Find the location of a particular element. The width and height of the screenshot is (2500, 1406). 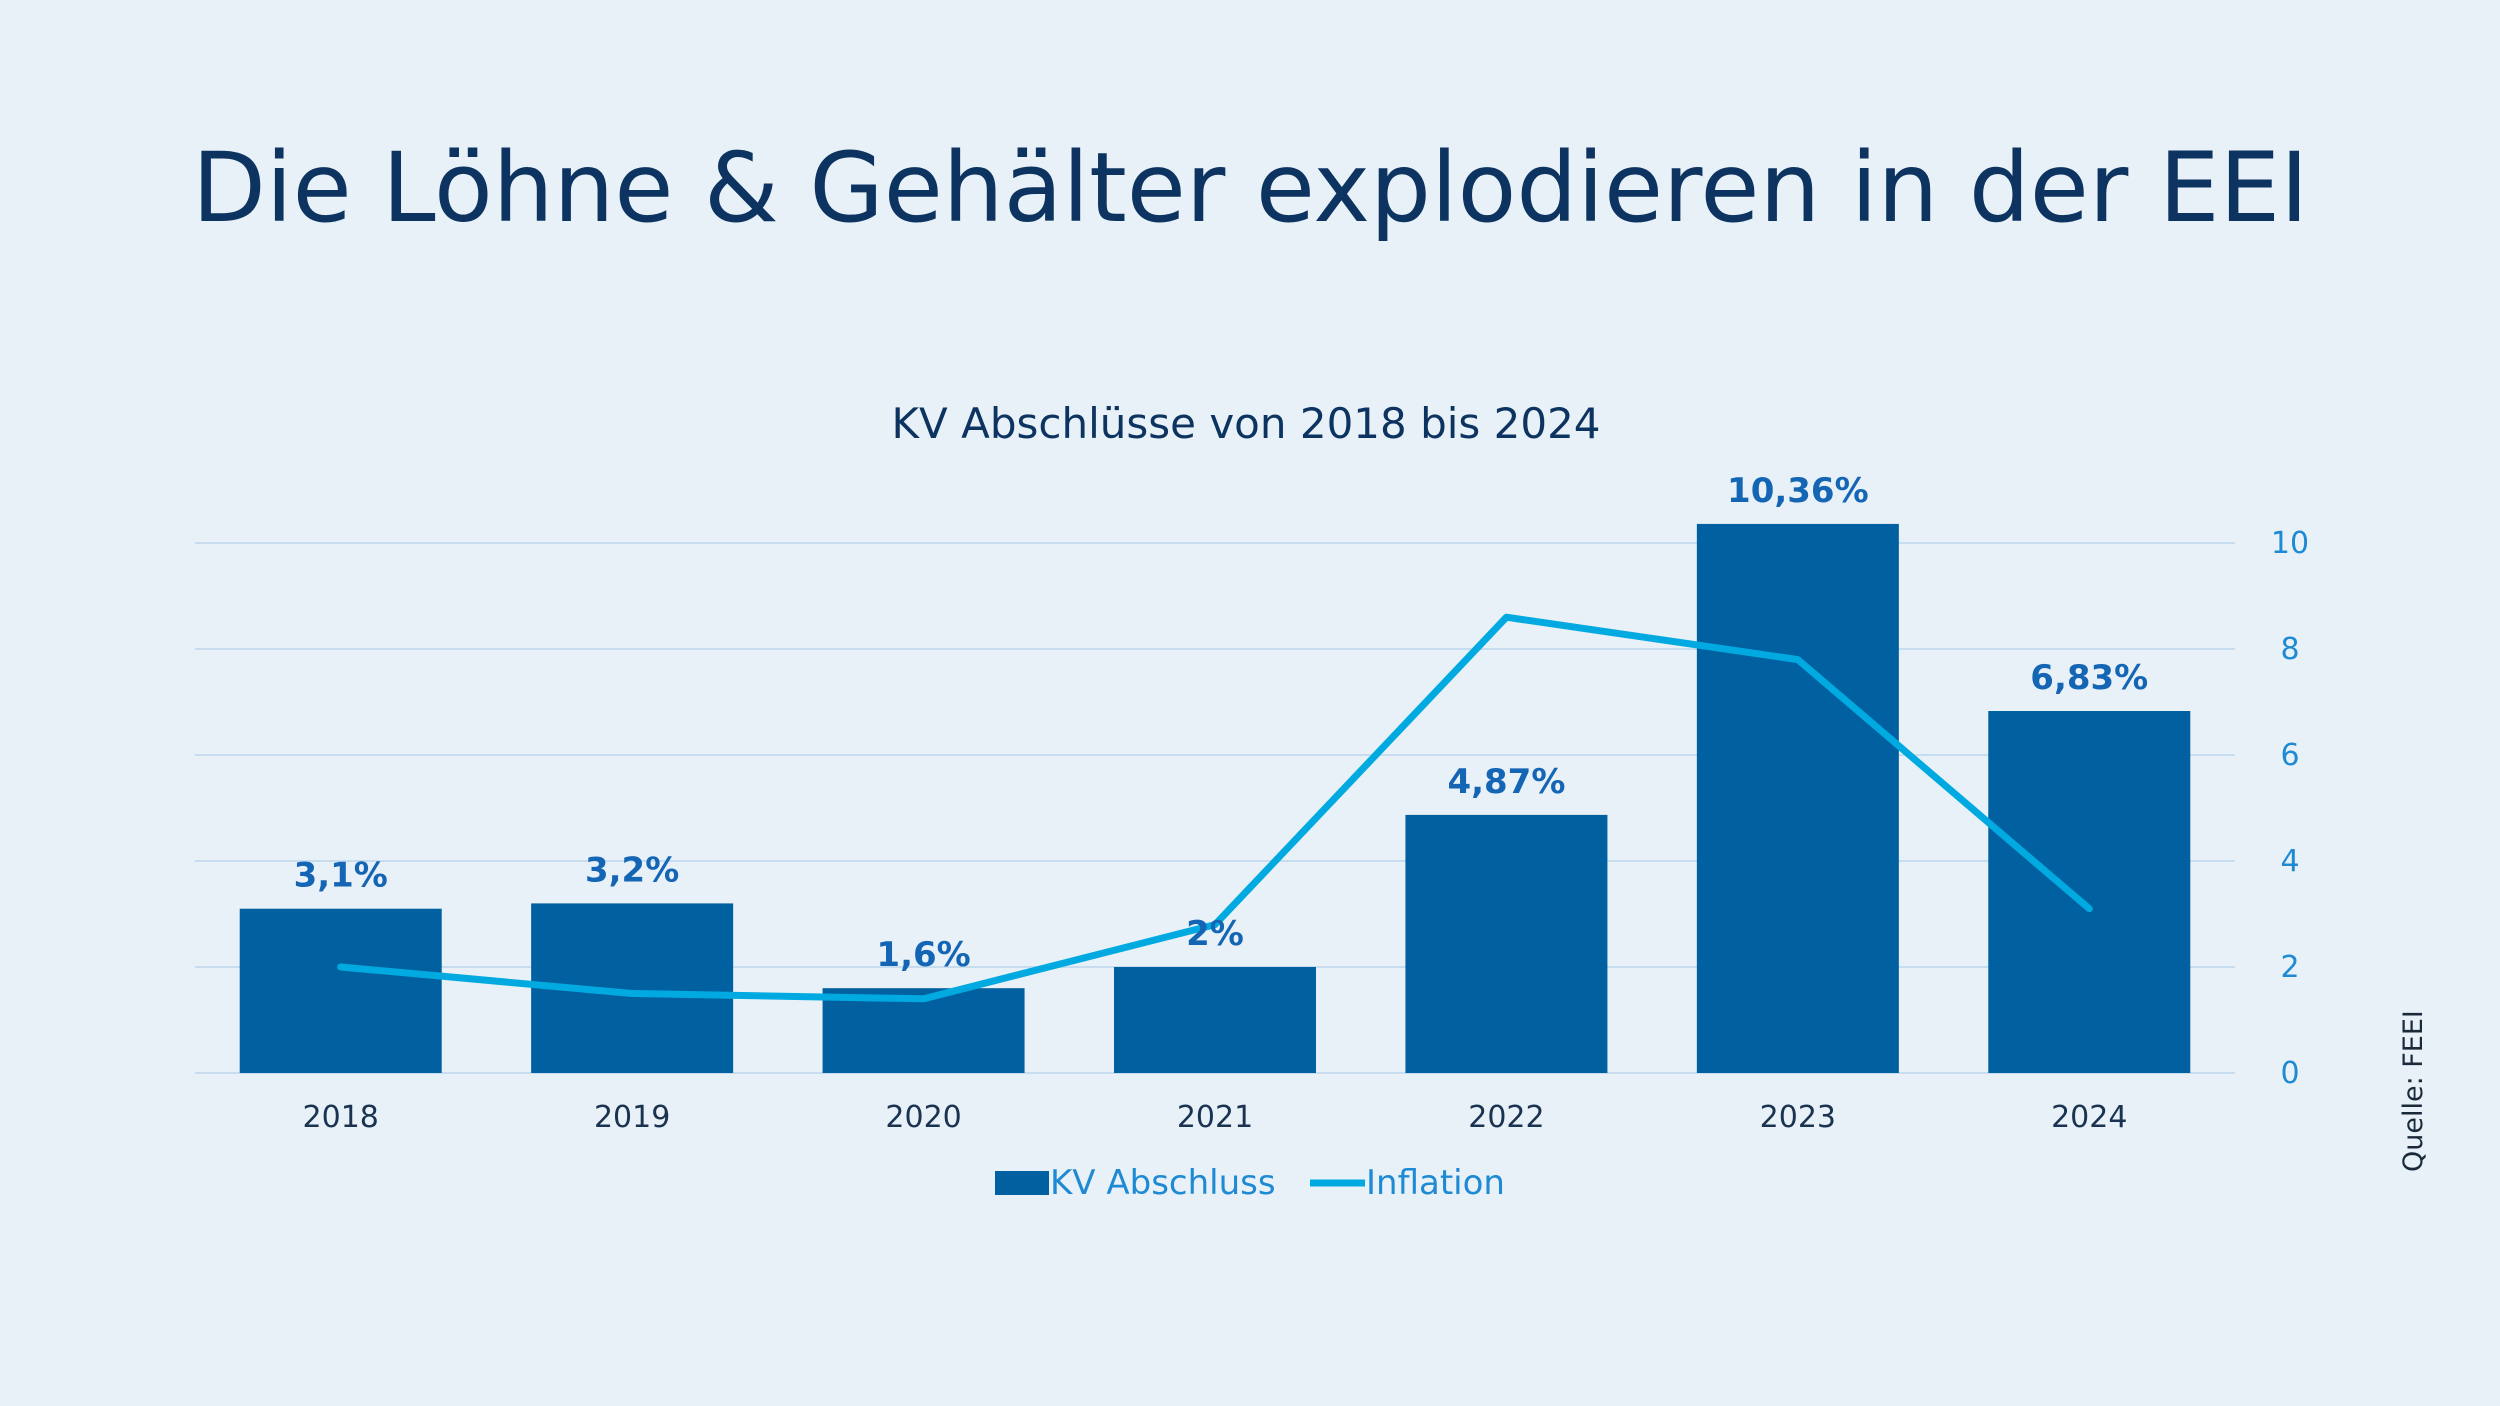

x-tick-label: 2020 is located at coordinates (923, 1117).